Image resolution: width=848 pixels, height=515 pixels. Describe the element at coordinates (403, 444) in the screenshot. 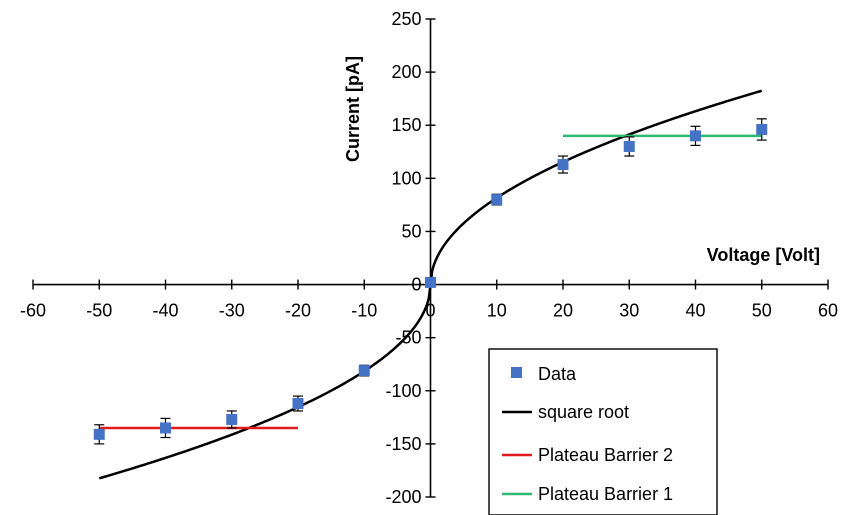

I see `y-tick-label: -150` at that location.